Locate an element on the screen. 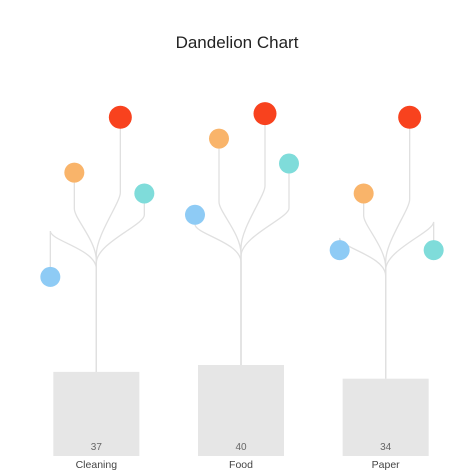  chart-title: Dandelion Chart is located at coordinates (237, 42).